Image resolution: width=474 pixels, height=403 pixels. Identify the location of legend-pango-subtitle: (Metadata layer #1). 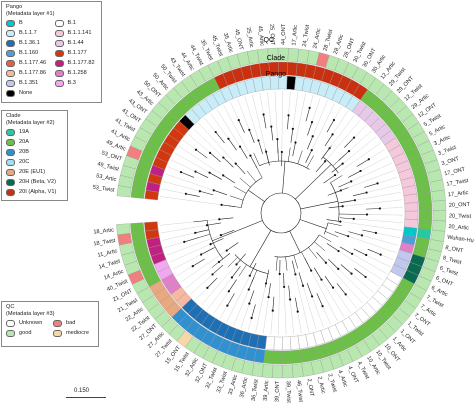
(30, 13).